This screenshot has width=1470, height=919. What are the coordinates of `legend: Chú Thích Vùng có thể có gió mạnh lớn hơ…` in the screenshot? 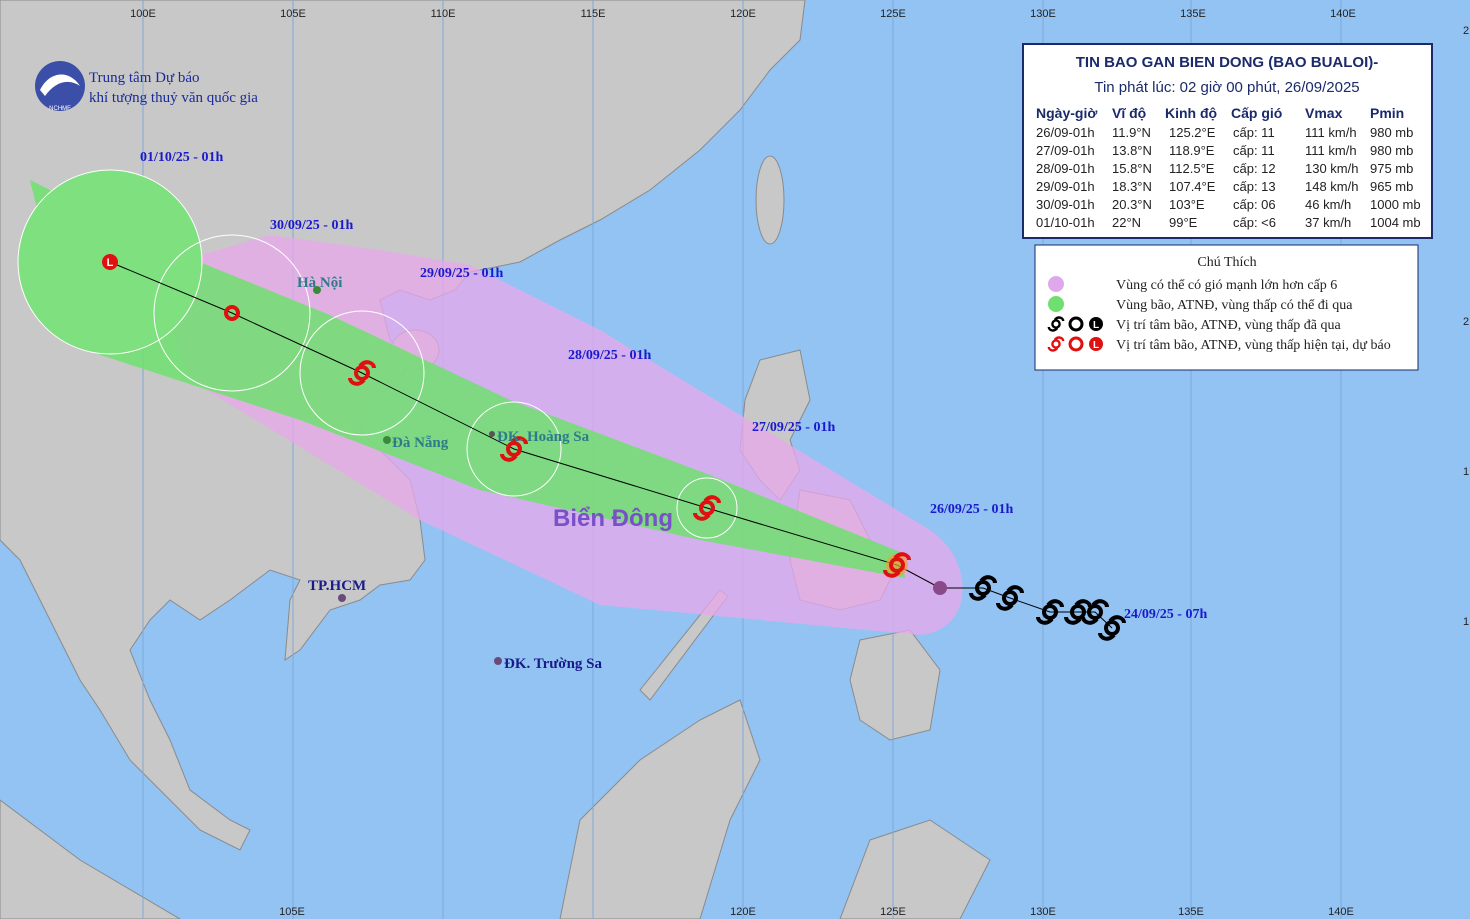 It's located at (1226, 307).